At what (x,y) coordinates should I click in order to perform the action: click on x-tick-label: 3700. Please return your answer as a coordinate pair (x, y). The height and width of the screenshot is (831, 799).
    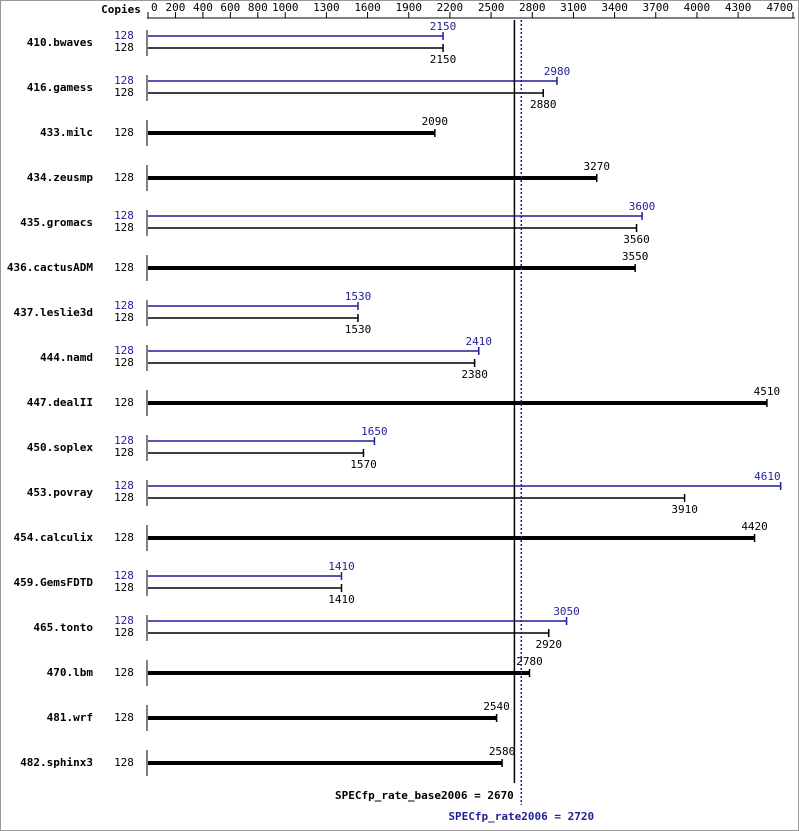
    Looking at the image, I should click on (656, 7).